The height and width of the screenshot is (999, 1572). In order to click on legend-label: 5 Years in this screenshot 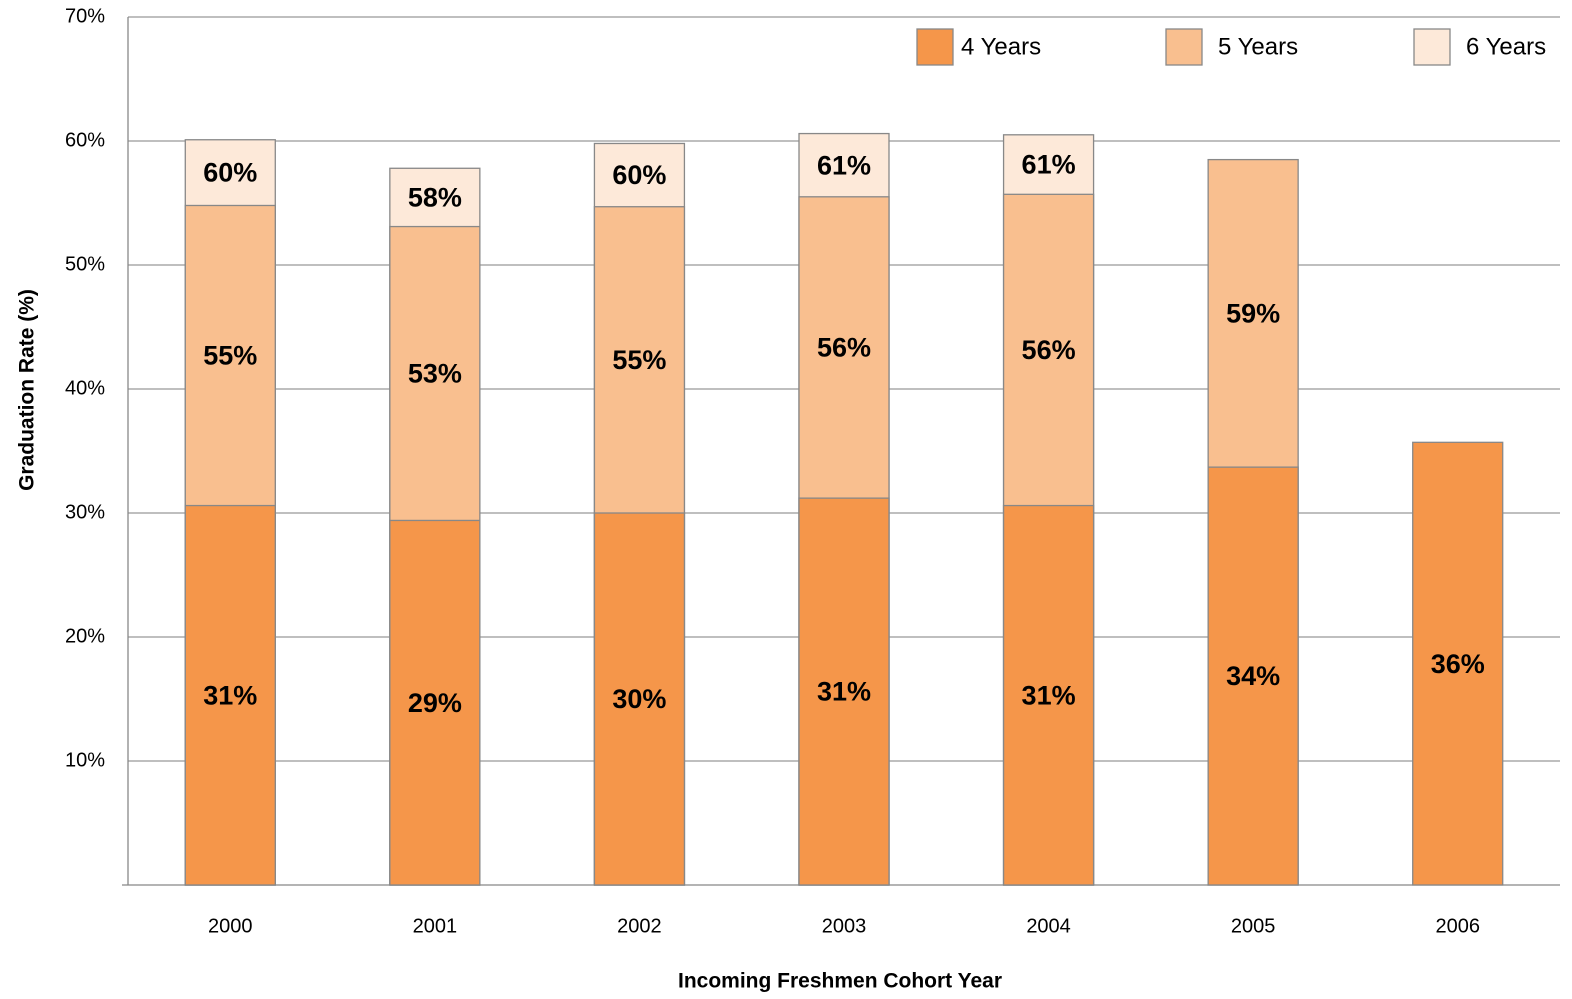, I will do `click(1258, 46)`.